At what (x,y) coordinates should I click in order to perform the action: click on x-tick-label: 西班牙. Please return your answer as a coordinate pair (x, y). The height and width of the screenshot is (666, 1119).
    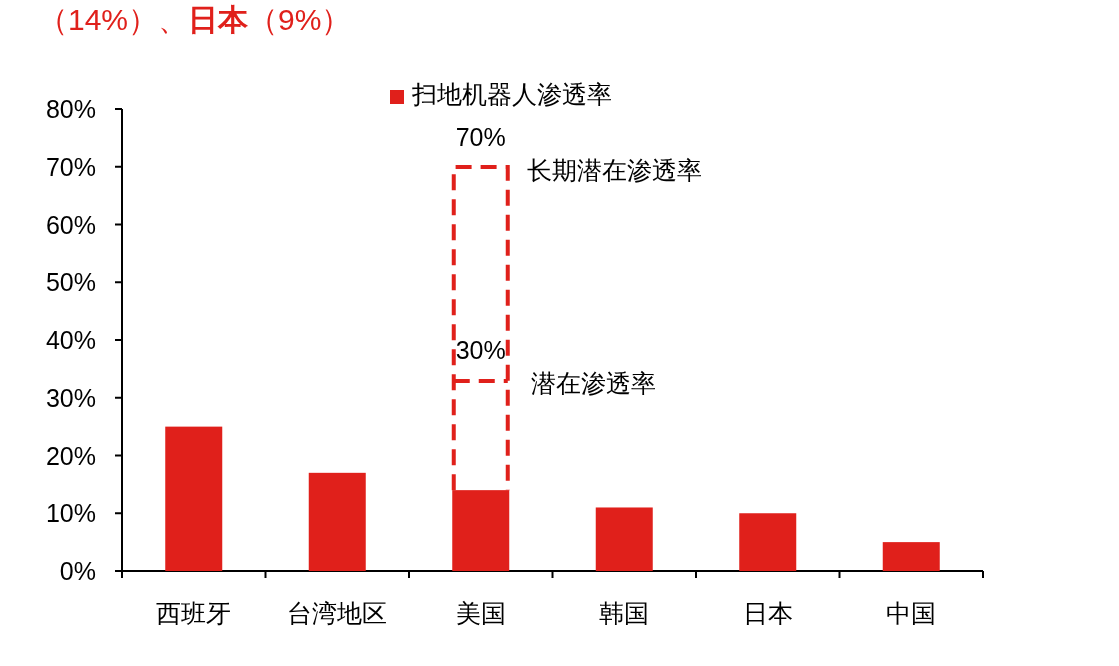
    Looking at the image, I should click on (194, 613).